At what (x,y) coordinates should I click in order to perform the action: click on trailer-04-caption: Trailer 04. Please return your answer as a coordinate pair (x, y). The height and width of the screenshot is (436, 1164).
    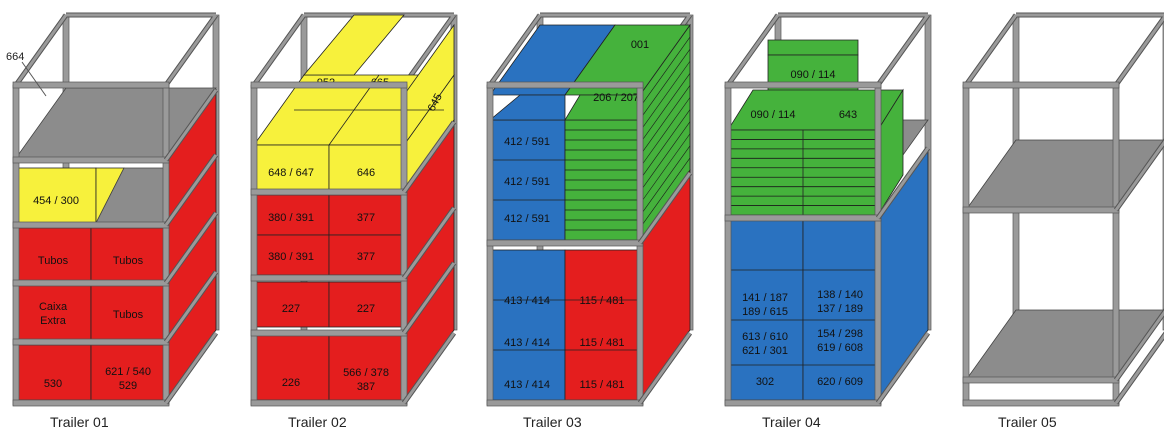
    Looking at the image, I should click on (791, 422).